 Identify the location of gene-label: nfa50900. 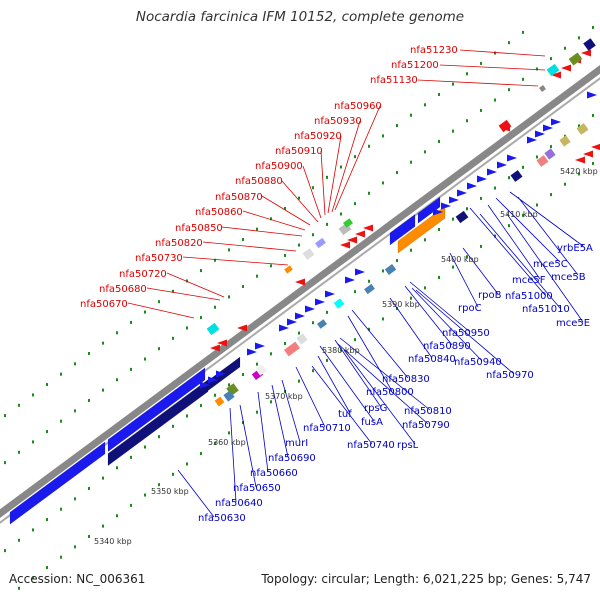
(279, 166).